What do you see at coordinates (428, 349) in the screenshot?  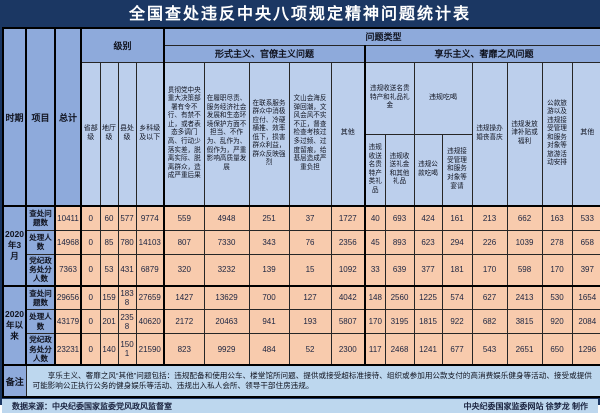 I see `data-cell: 1241` at bounding box center [428, 349].